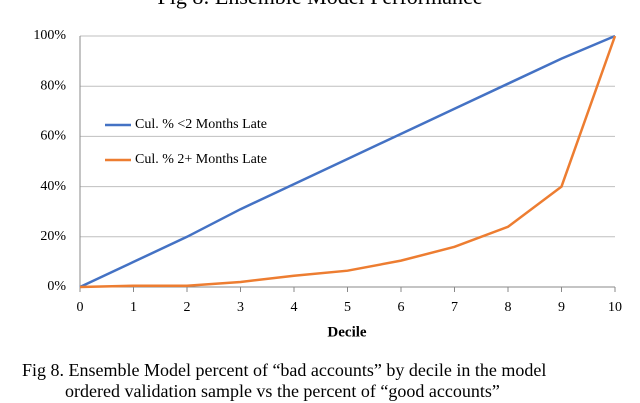  Describe the element at coordinates (508, 307) in the screenshot. I see `x-tick-label: 8` at that location.